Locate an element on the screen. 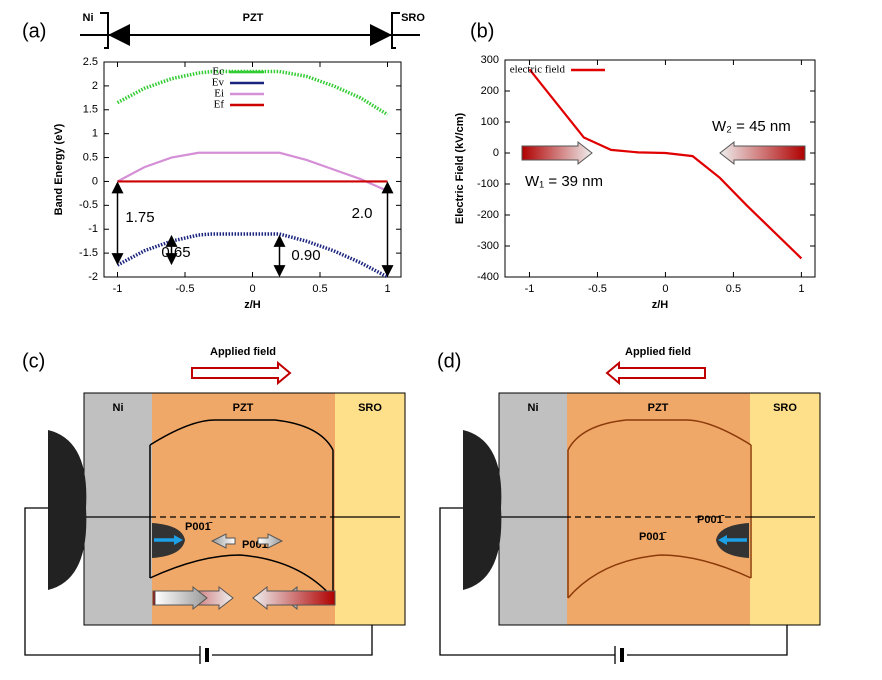  y-axis-label: Band Energy (eV) is located at coordinates (59, 169).